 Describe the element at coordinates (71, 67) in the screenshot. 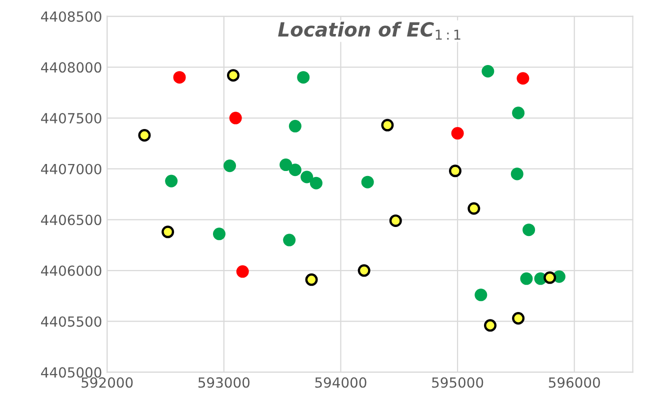

I see `y-tick-label: 4408000` at that location.